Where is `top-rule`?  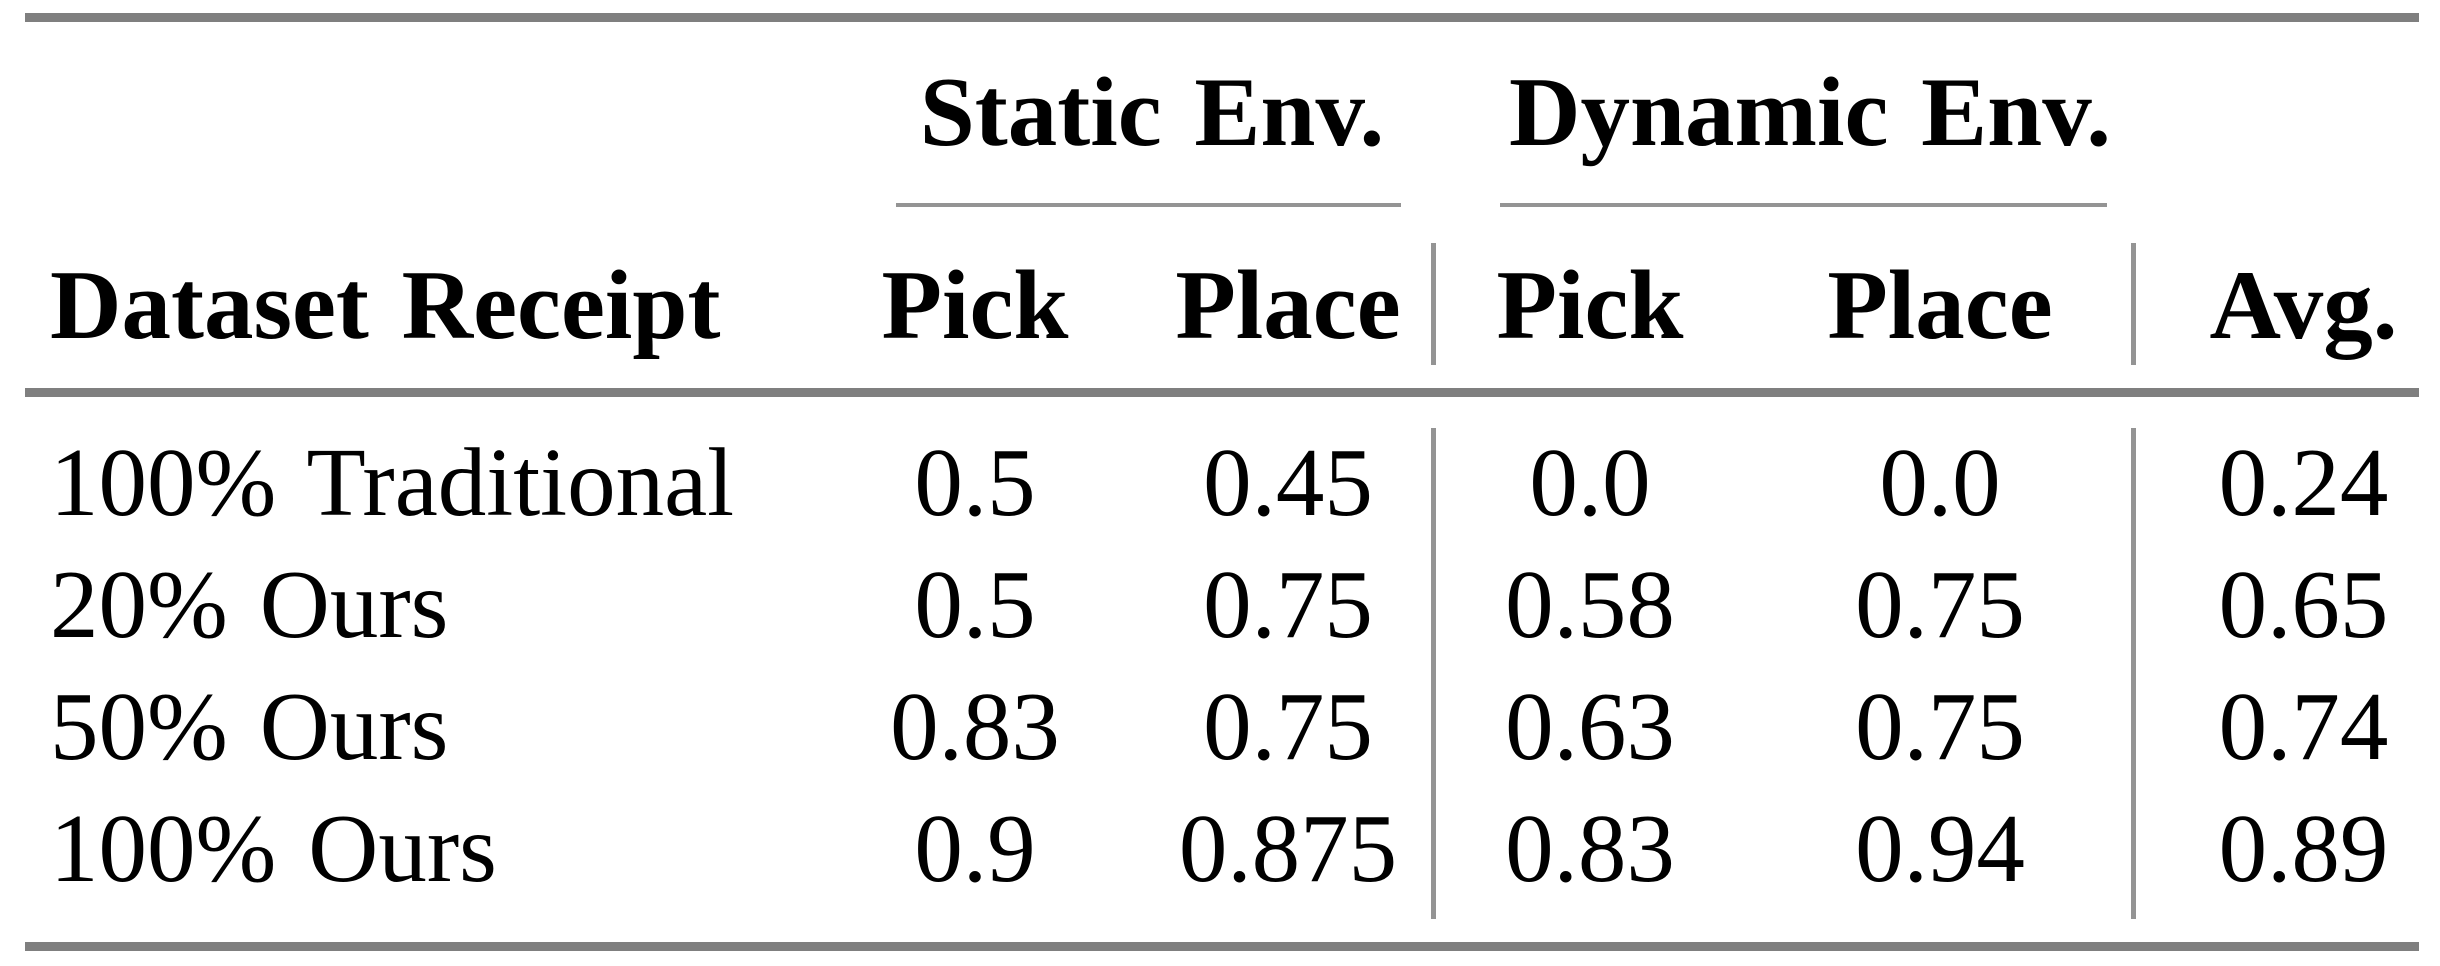
top-rule is located at coordinates (1222, 17).